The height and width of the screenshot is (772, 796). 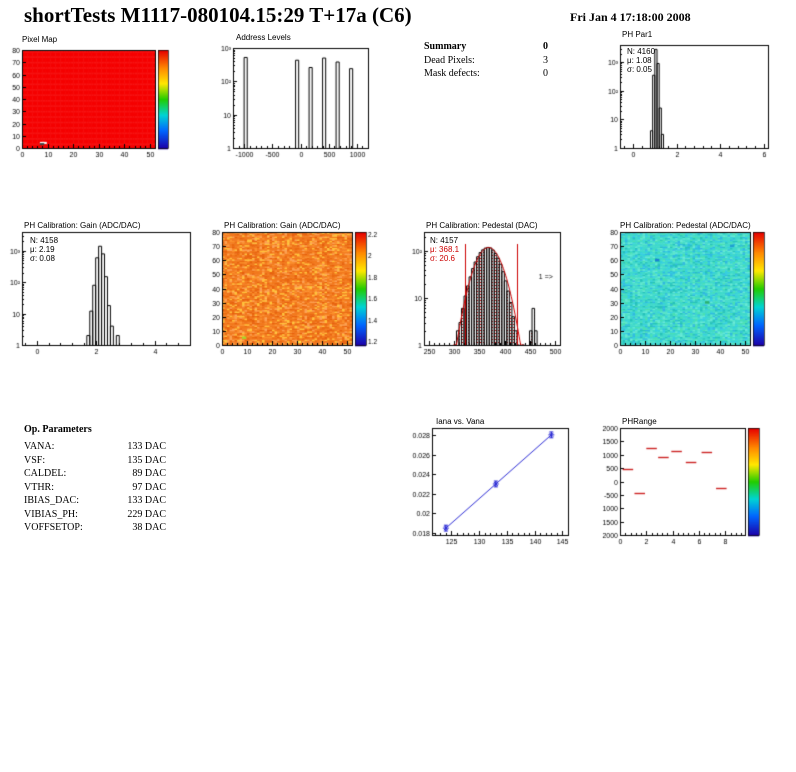 What do you see at coordinates (442, 258) in the screenshot?
I see `stat-line-sigma: σ: 20.6` at bounding box center [442, 258].